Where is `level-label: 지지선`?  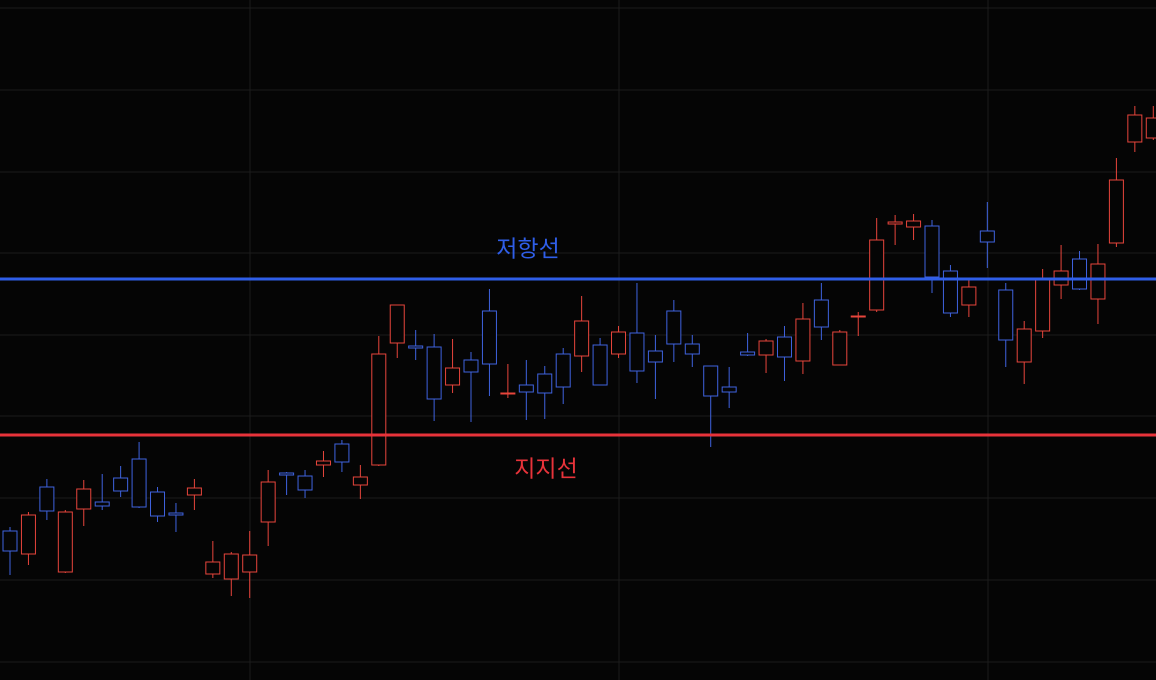
level-label: 지지선 is located at coordinates (545, 470).